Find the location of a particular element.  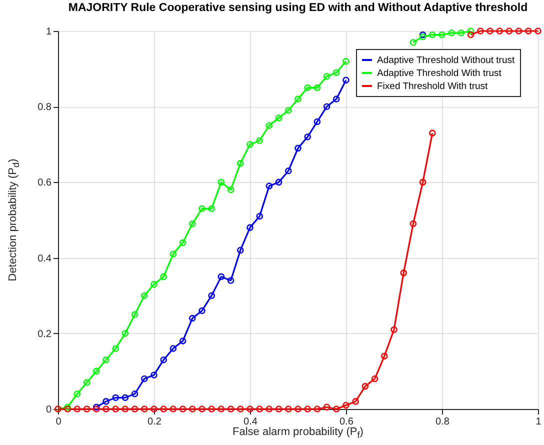

x-tick-label: 0 is located at coordinates (59, 422).